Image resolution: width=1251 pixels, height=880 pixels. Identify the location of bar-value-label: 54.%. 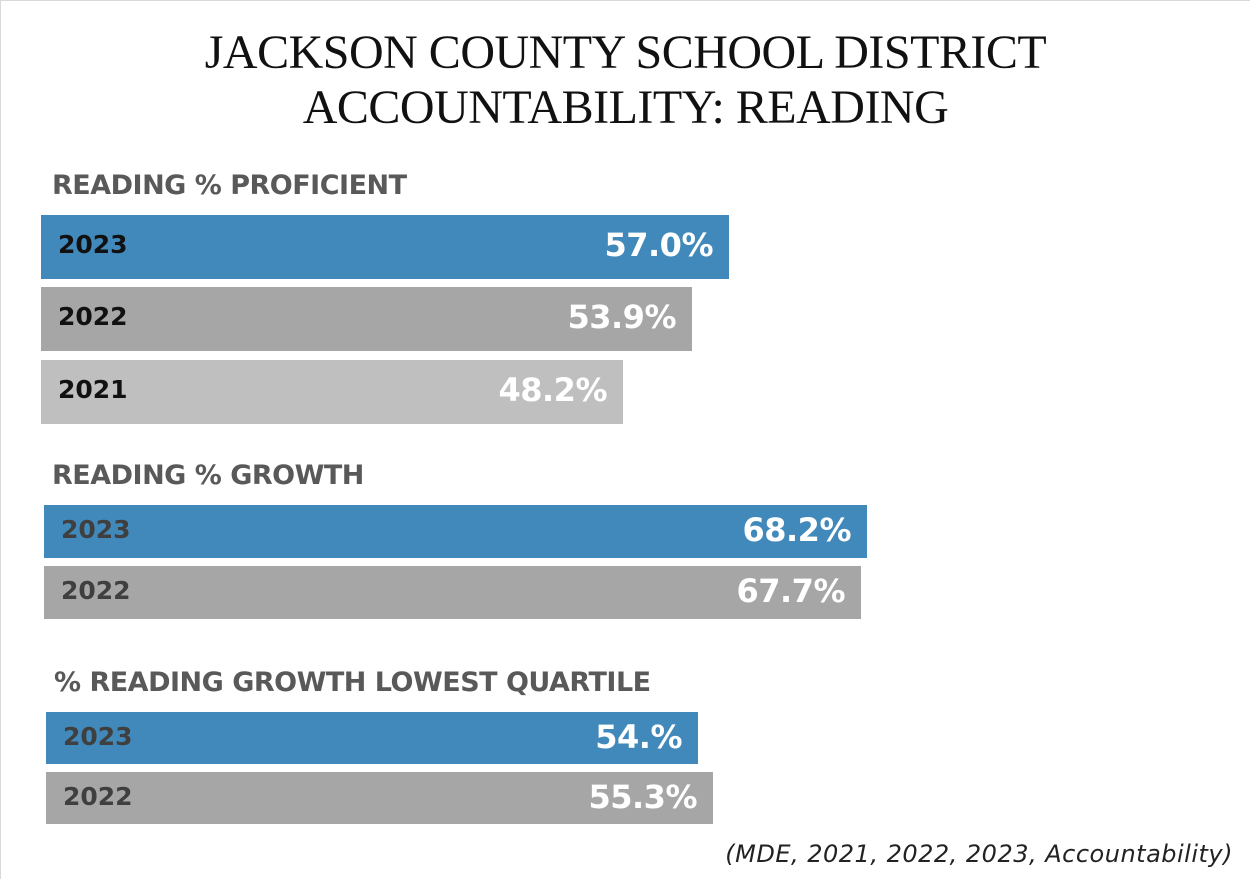
(638, 737).